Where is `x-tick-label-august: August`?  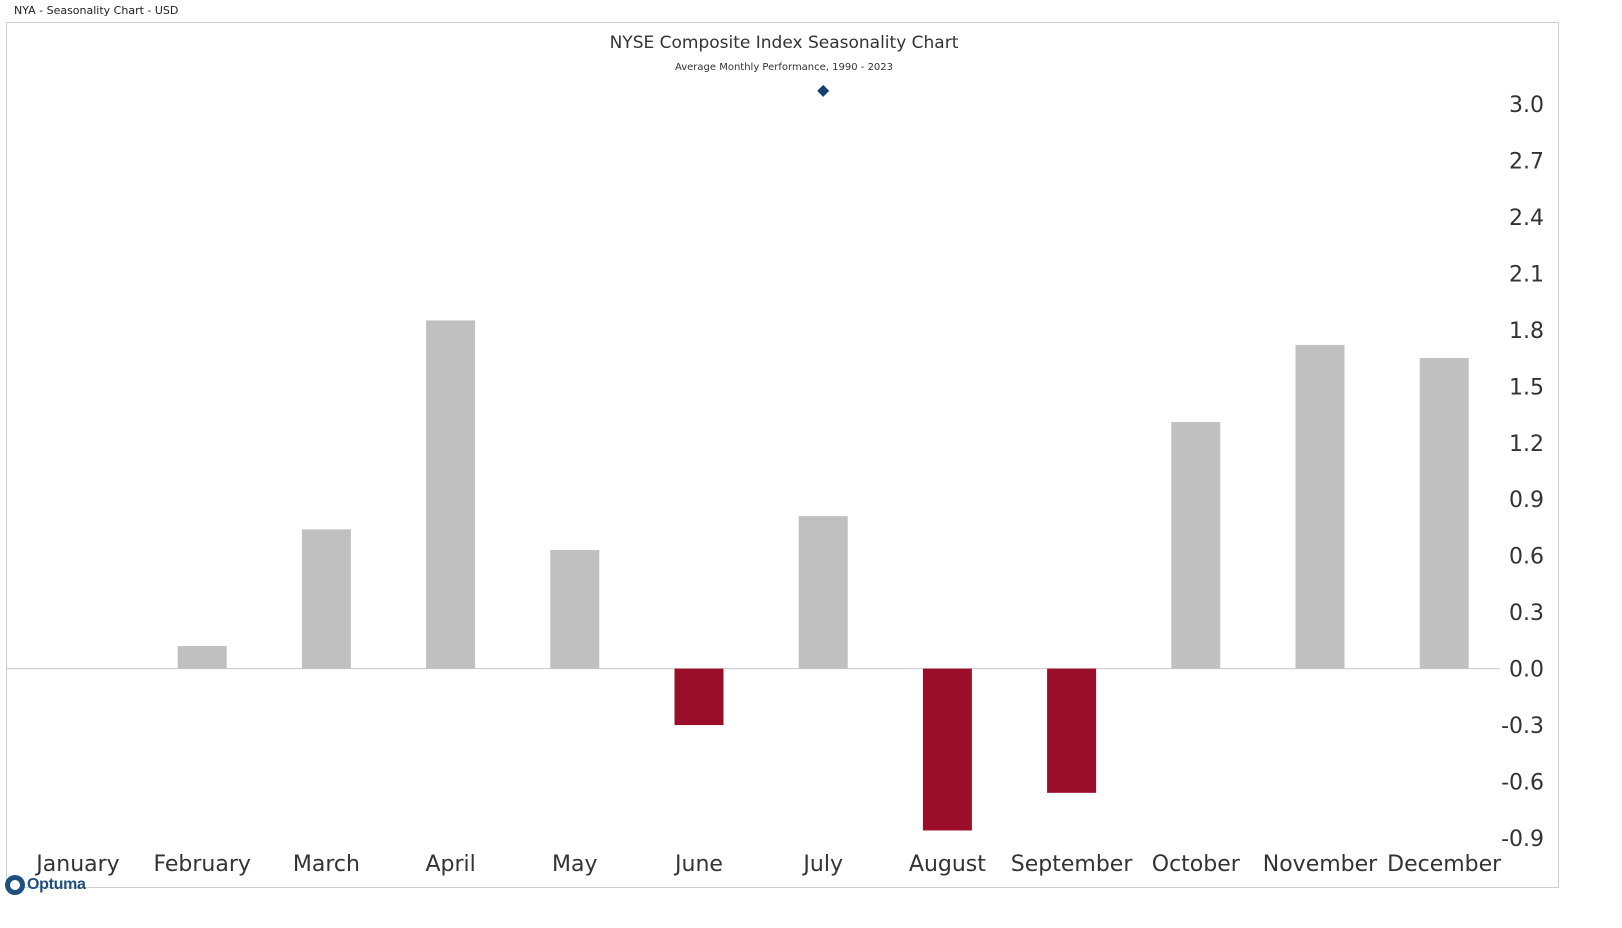 x-tick-label-august: August is located at coordinates (947, 864).